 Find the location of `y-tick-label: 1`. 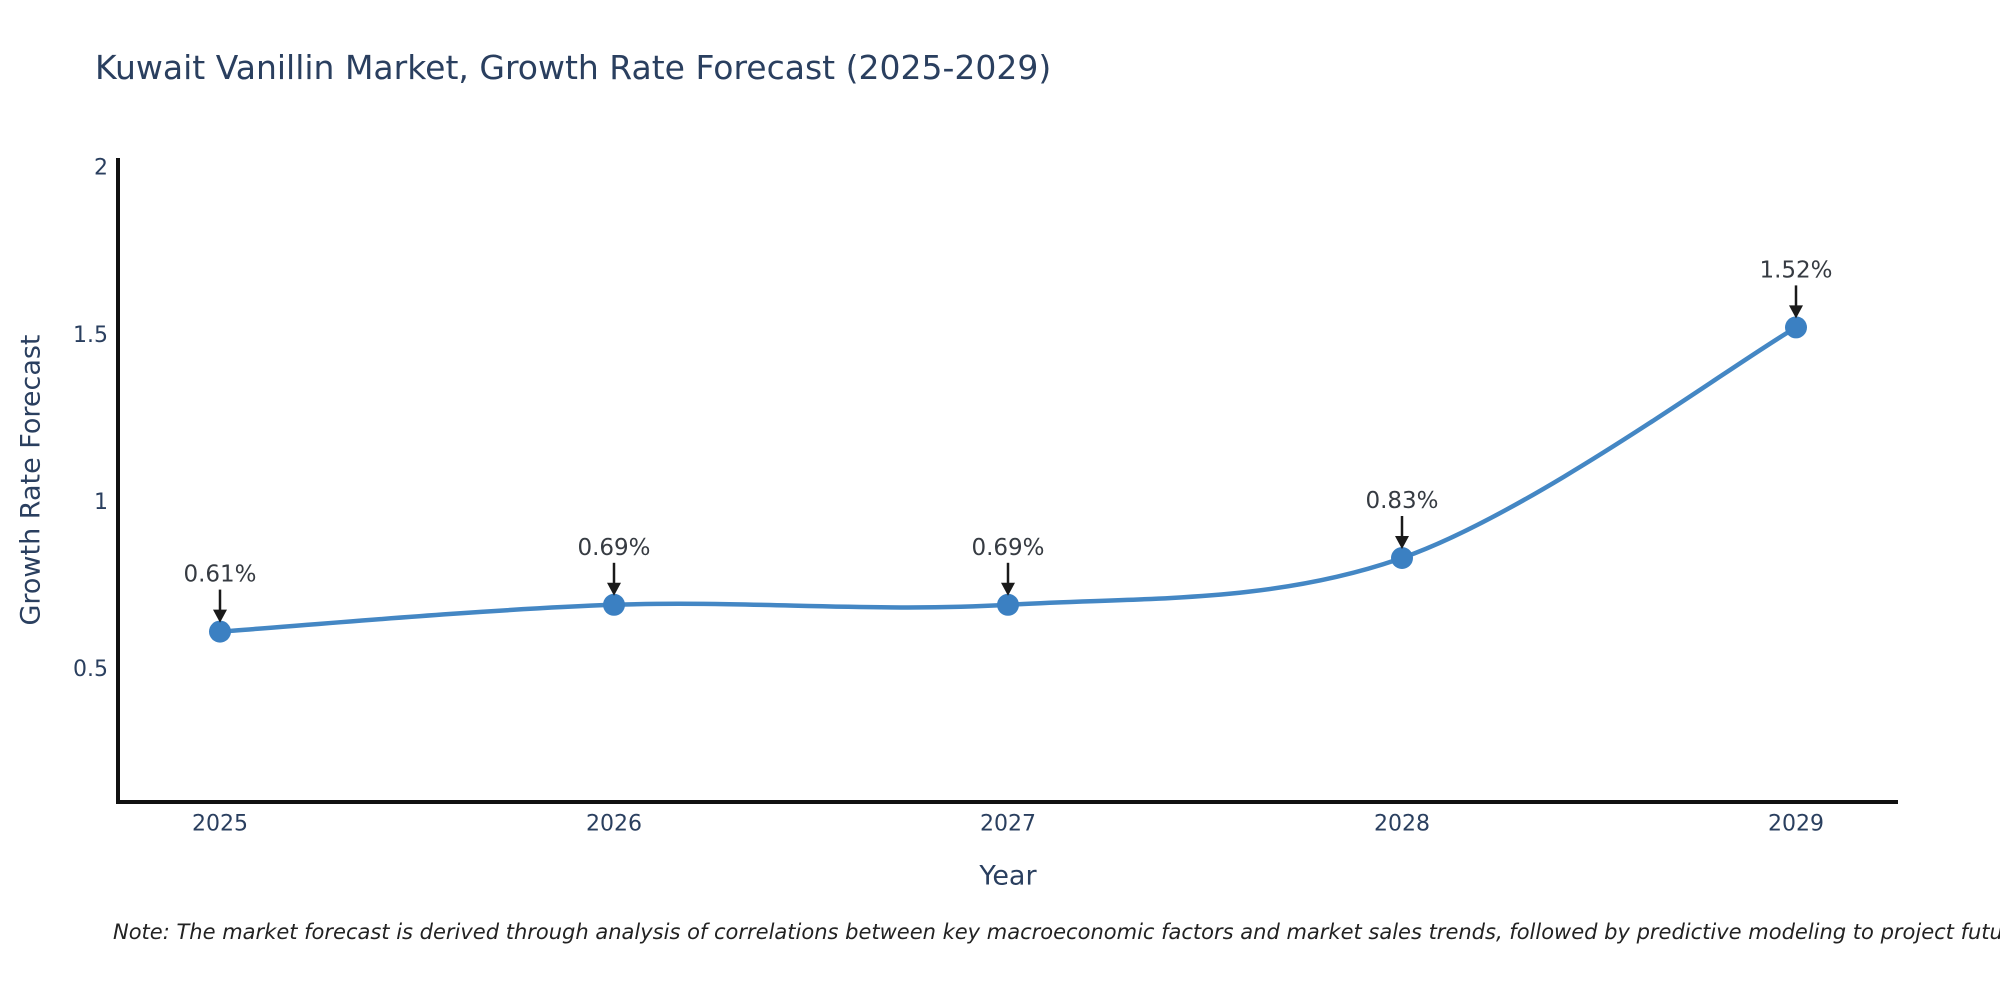

y-tick-label: 1 is located at coordinates (101, 502).